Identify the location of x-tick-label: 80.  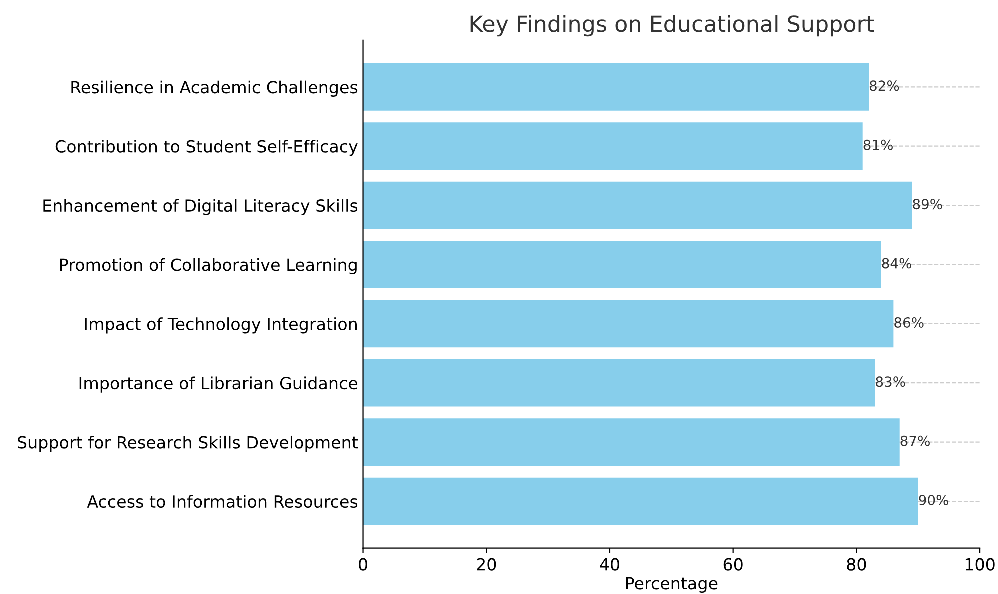
(856, 564).